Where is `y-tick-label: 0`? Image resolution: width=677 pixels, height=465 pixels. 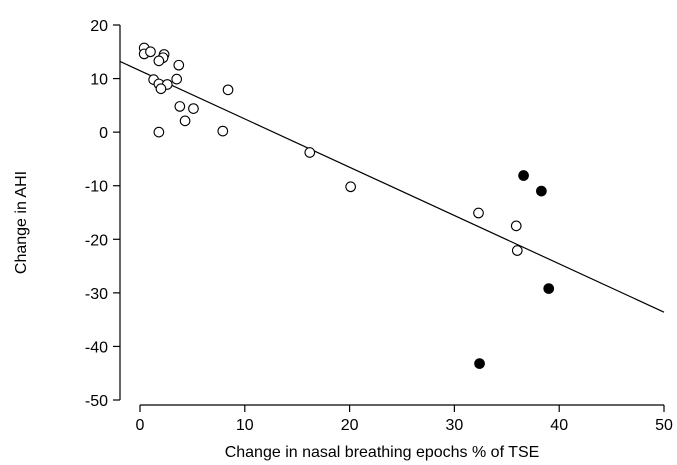
y-tick-label: 0 is located at coordinates (103, 133).